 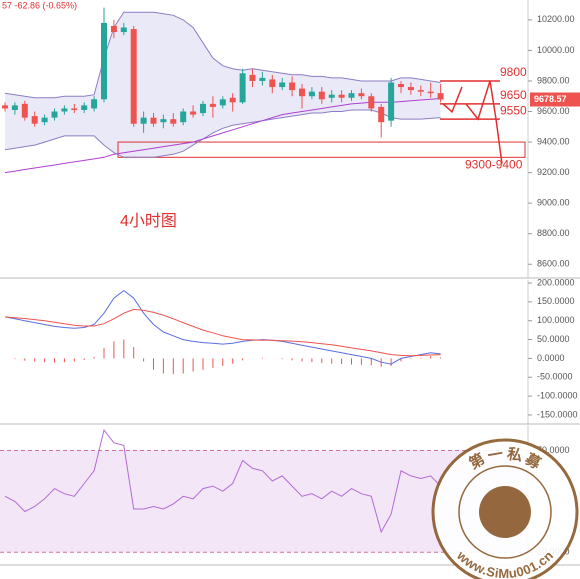 I want to click on price-tag, so click(x=555, y=99).